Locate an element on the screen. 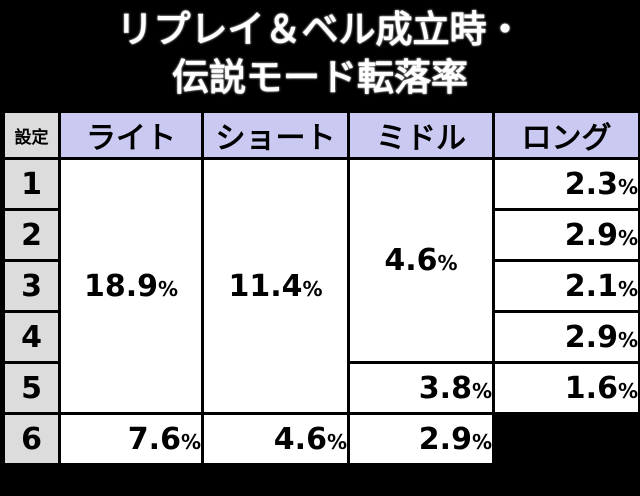 This screenshot has height=496, width=640. short-rate-cell: 7.6% is located at coordinates (131, 439).